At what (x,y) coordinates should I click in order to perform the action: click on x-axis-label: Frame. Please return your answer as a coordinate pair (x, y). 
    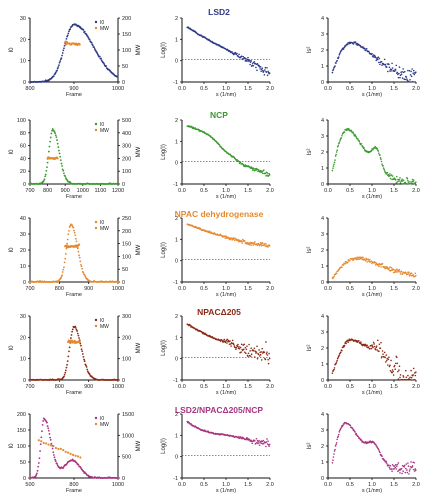
    Looking at the image, I should click on (74, 491).